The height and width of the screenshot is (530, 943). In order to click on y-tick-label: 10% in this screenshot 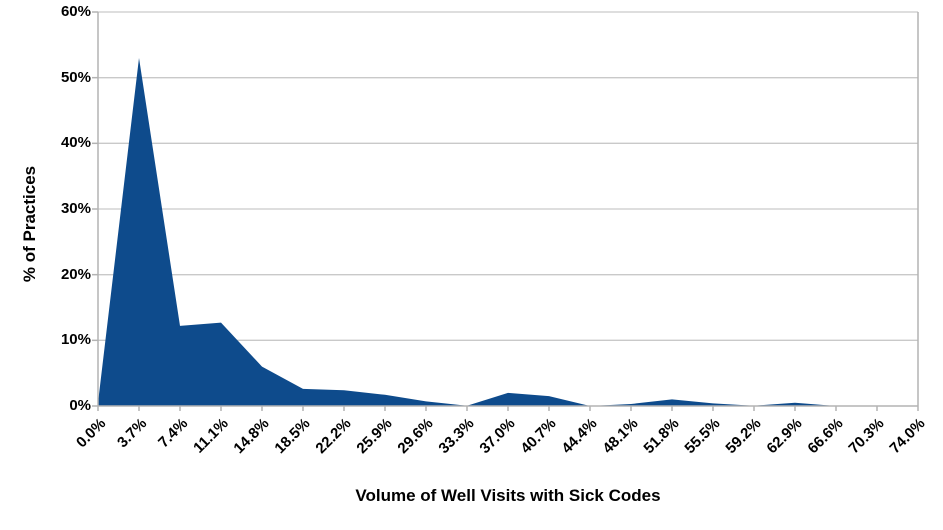, I will do `click(75, 340)`.